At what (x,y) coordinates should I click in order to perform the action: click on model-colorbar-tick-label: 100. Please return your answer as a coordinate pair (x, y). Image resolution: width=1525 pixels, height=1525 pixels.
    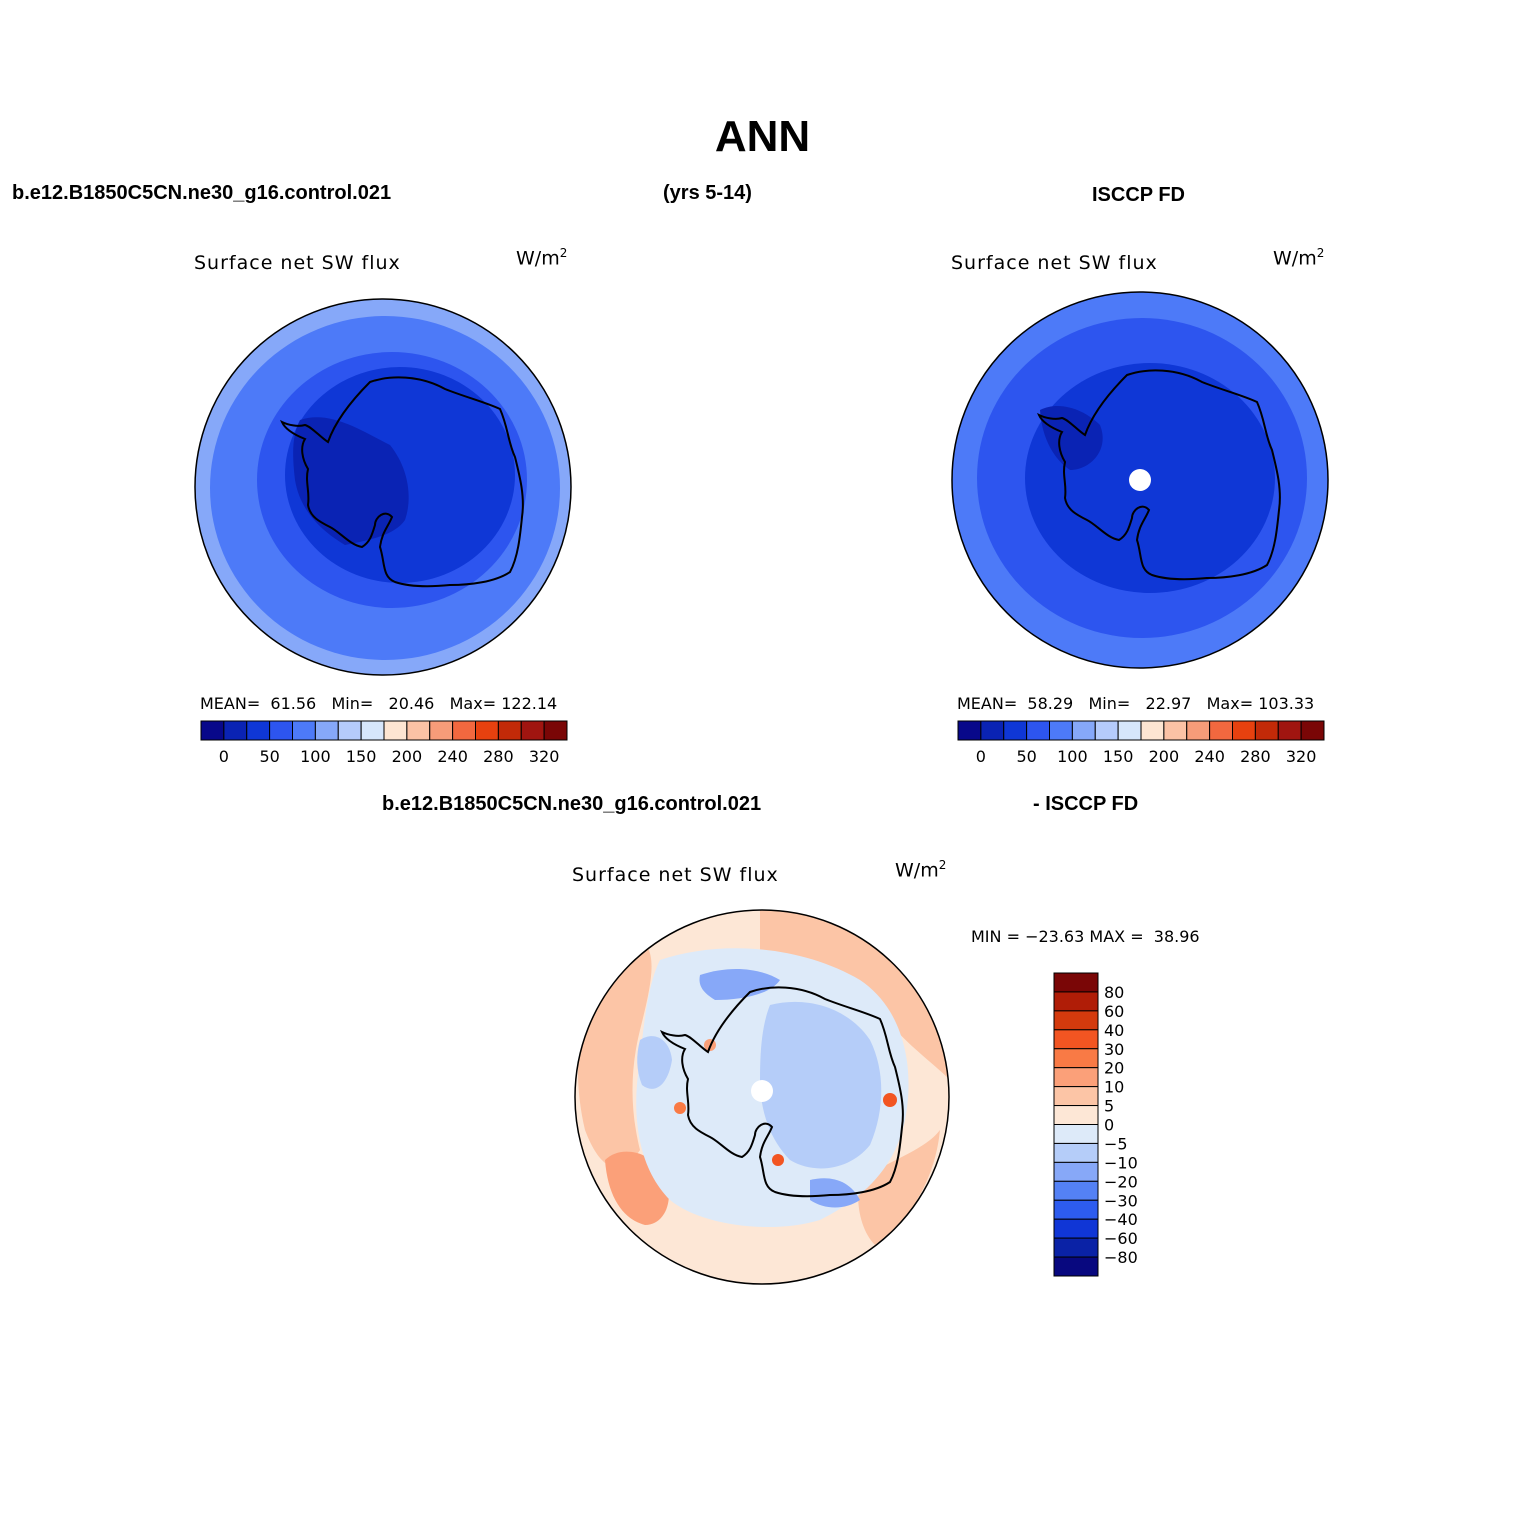
    Looking at the image, I should click on (315, 756).